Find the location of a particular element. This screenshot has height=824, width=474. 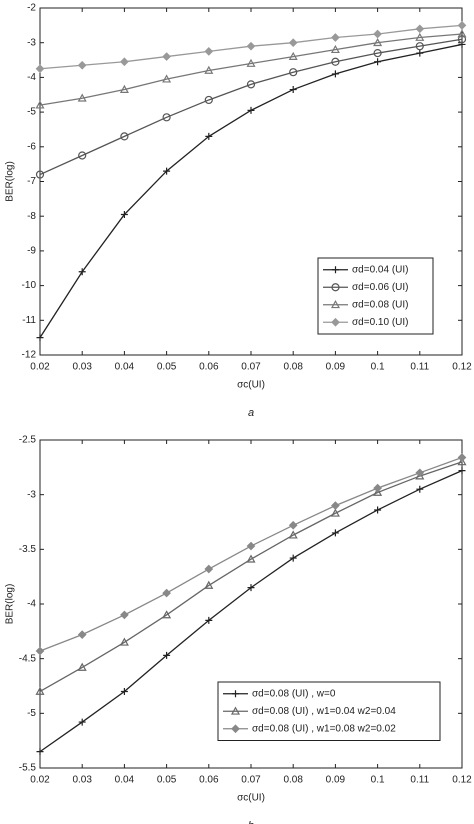

y-tick-label: -11 is located at coordinates (29, 320).